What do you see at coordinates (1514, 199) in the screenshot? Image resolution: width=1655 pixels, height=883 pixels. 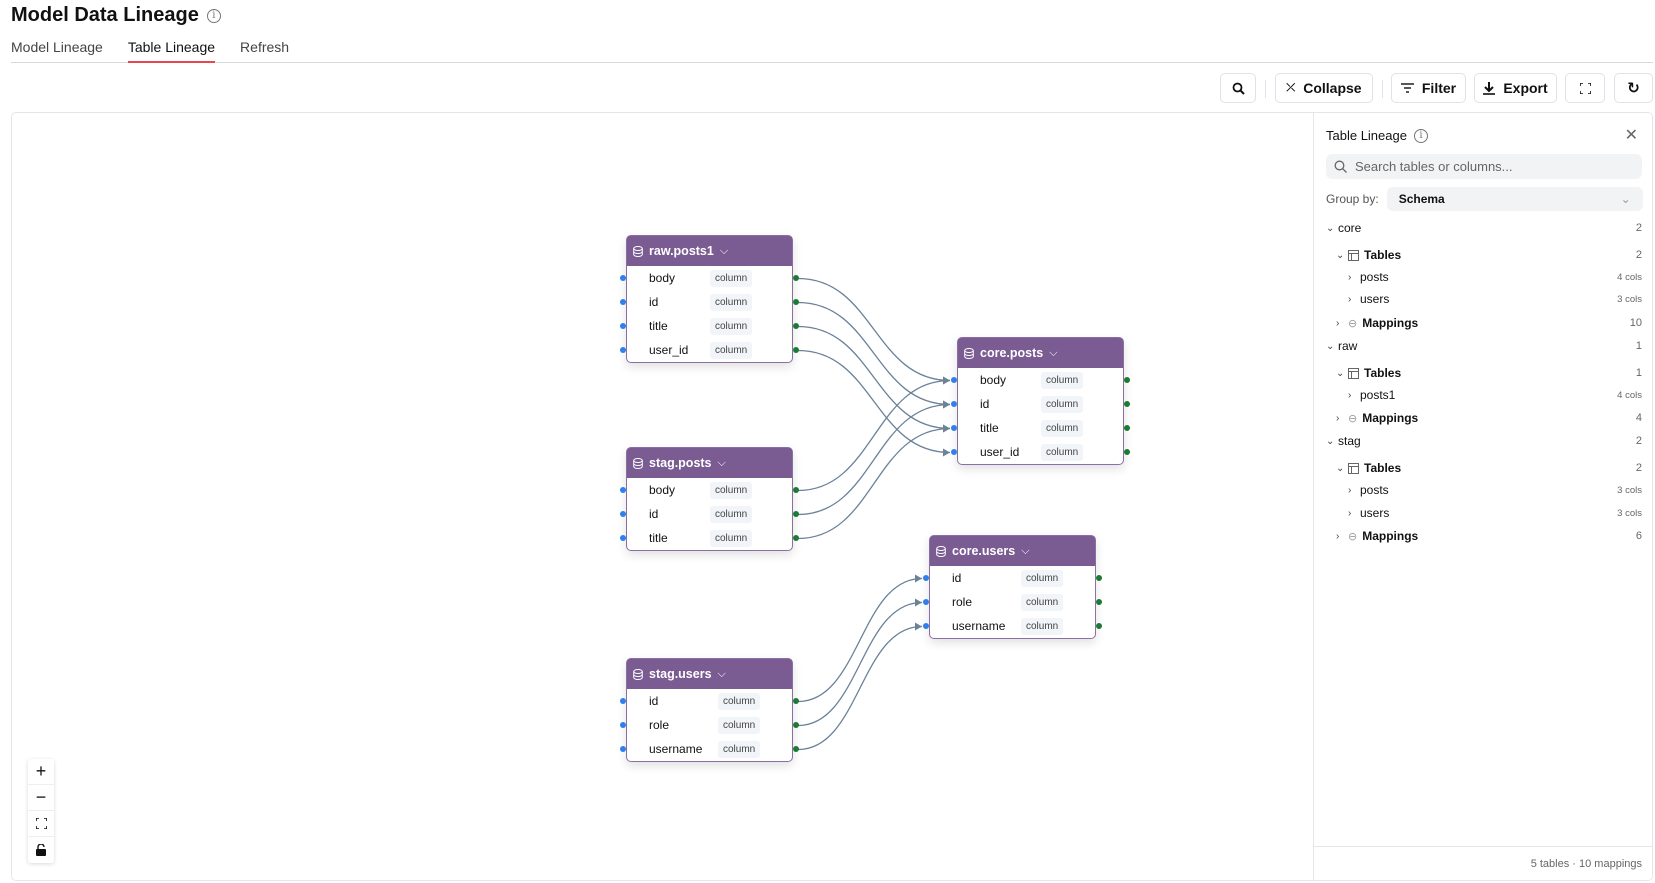 I see `group-by-select: Schema ⌄` at bounding box center [1514, 199].